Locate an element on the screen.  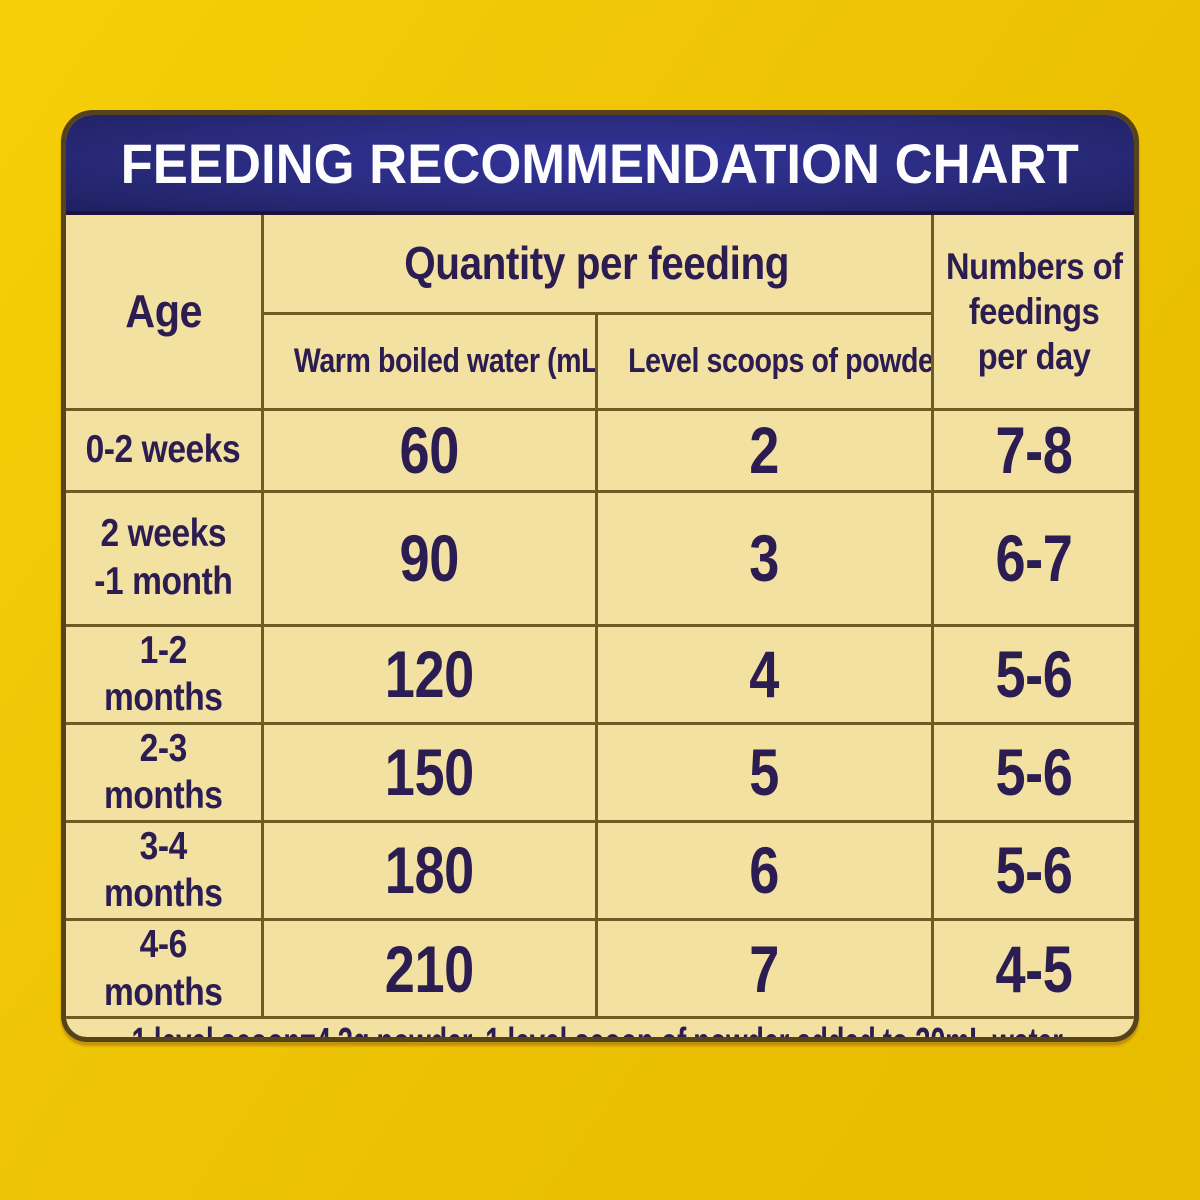
chart-title-band: FEEDING RECOMMENDATION CHART is located at coordinates (600, 165).